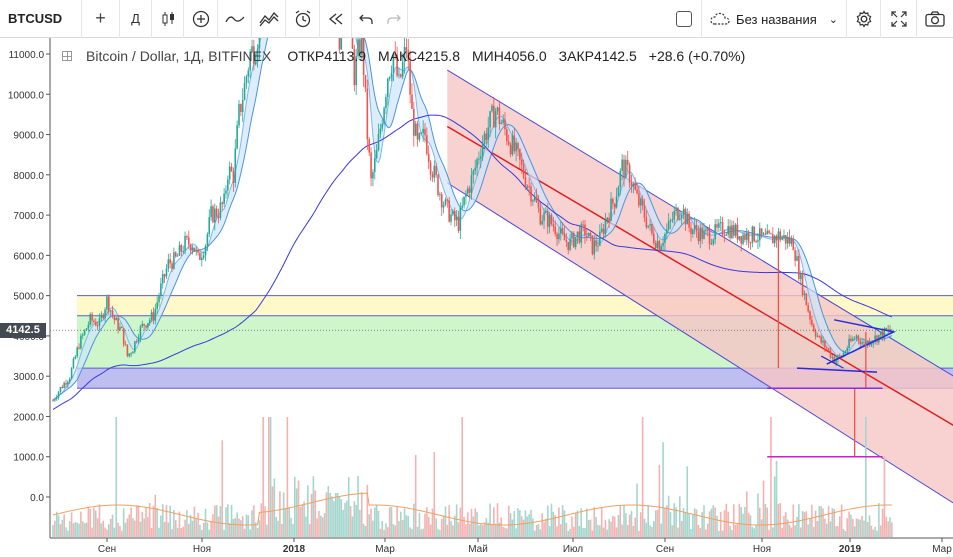 The height and width of the screenshot is (557, 953). I want to click on collapse-icon, so click(67, 56).